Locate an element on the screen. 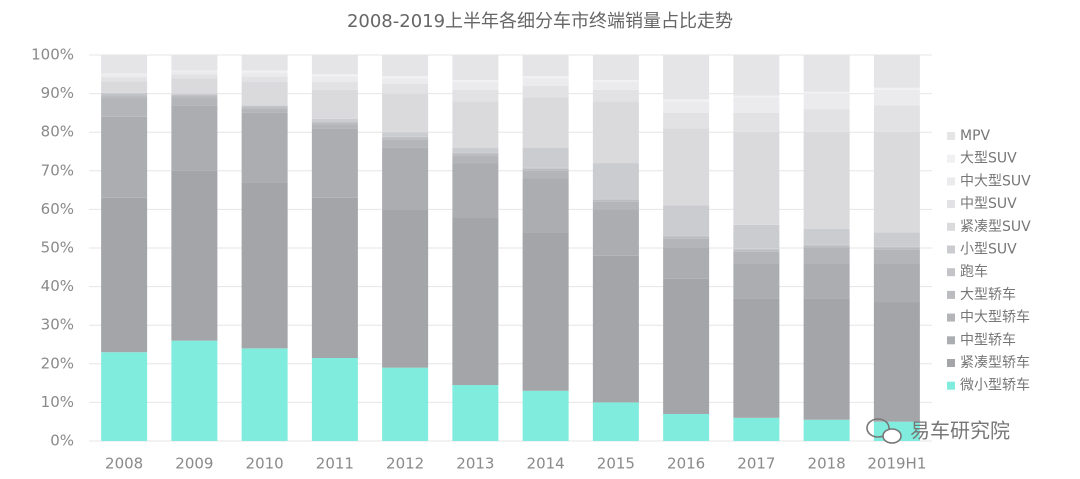 This screenshot has height=479, width=1080. legend-label: 微小型轿车 is located at coordinates (995, 385).